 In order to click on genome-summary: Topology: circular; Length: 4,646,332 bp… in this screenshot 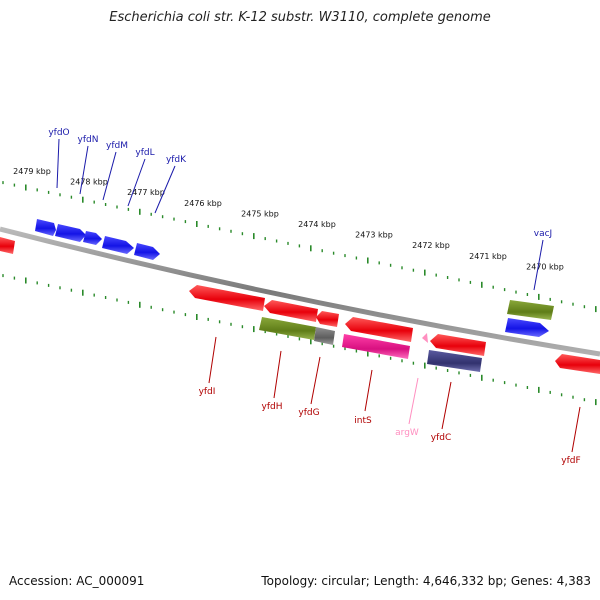, I will do `click(426, 581)`.